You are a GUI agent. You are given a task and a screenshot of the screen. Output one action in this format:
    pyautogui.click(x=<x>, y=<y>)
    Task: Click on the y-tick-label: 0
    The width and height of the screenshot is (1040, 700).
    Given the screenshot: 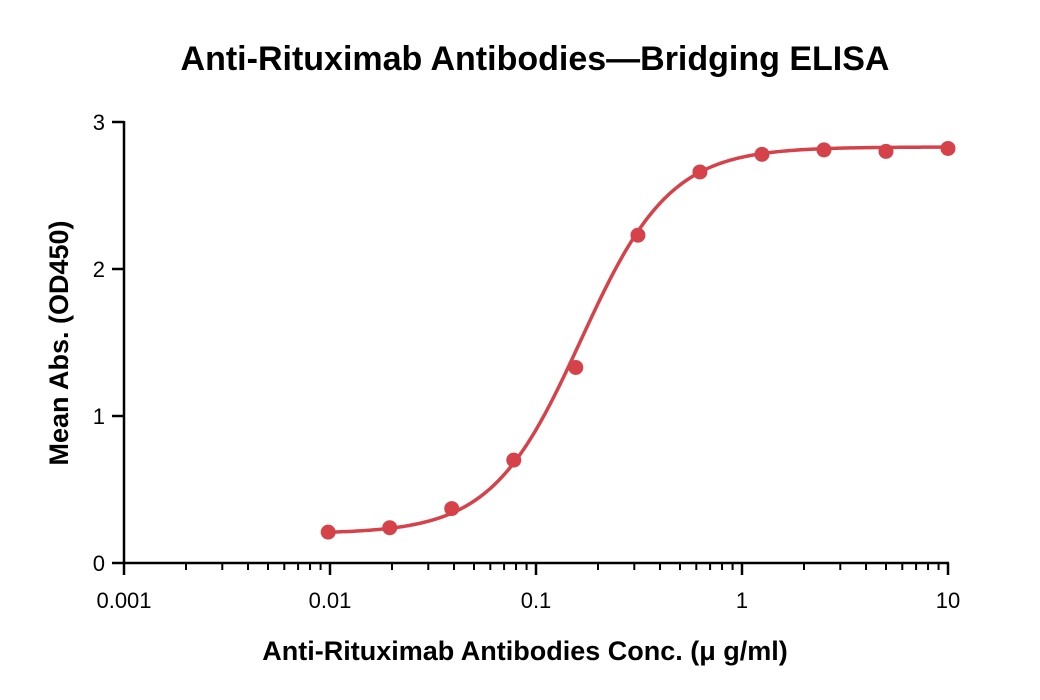 What is the action you would take?
    pyautogui.click(x=99, y=563)
    